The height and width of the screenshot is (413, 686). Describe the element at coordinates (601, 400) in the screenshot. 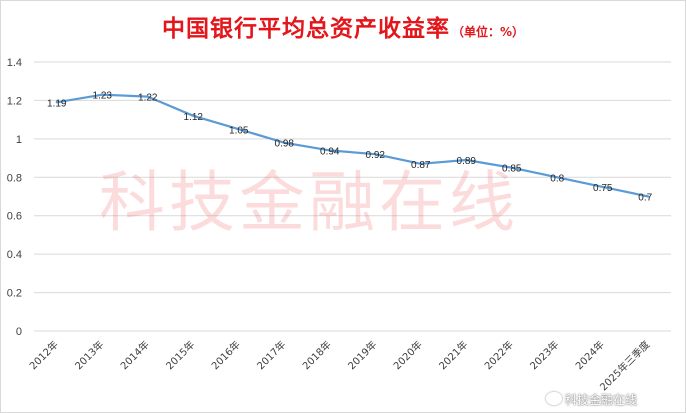

I see `weibo-watermark-label: 科技金融在线` at that location.